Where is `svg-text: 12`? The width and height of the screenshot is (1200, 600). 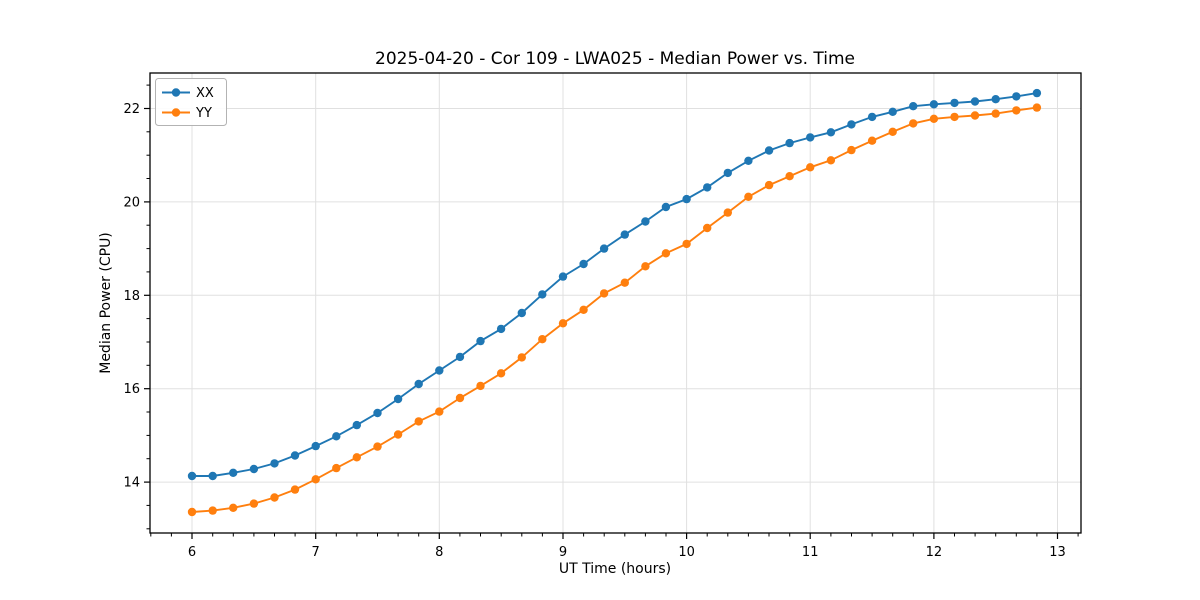
svg-text: 12 is located at coordinates (934, 552).